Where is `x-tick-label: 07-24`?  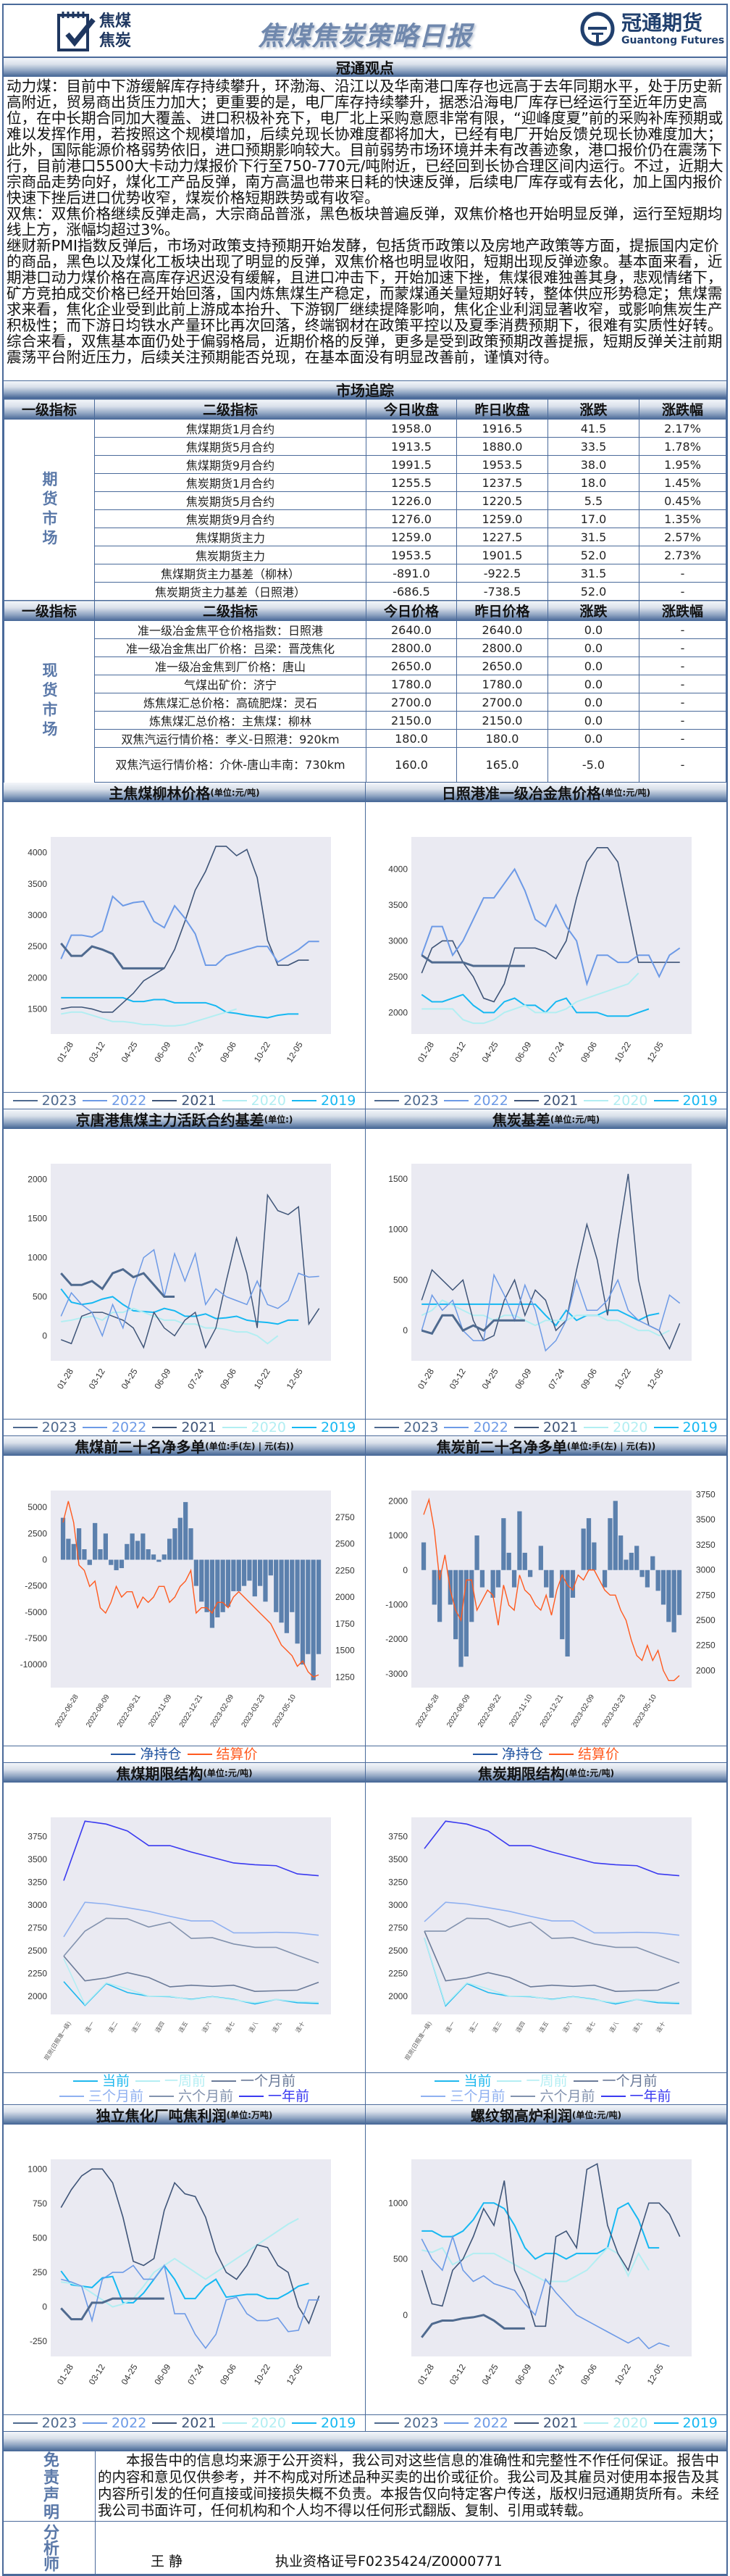 x-tick-label: 07-24 is located at coordinates (556, 1379).